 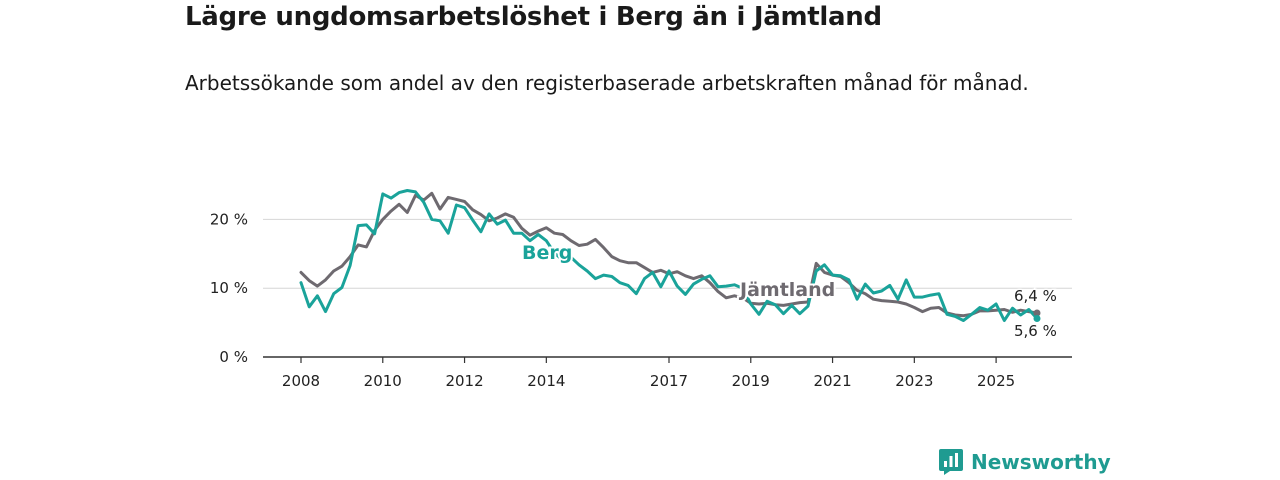 I want to click on series-labels: Jämtland Berg 6,4 % 5,6 %, so click(x=789, y=291).